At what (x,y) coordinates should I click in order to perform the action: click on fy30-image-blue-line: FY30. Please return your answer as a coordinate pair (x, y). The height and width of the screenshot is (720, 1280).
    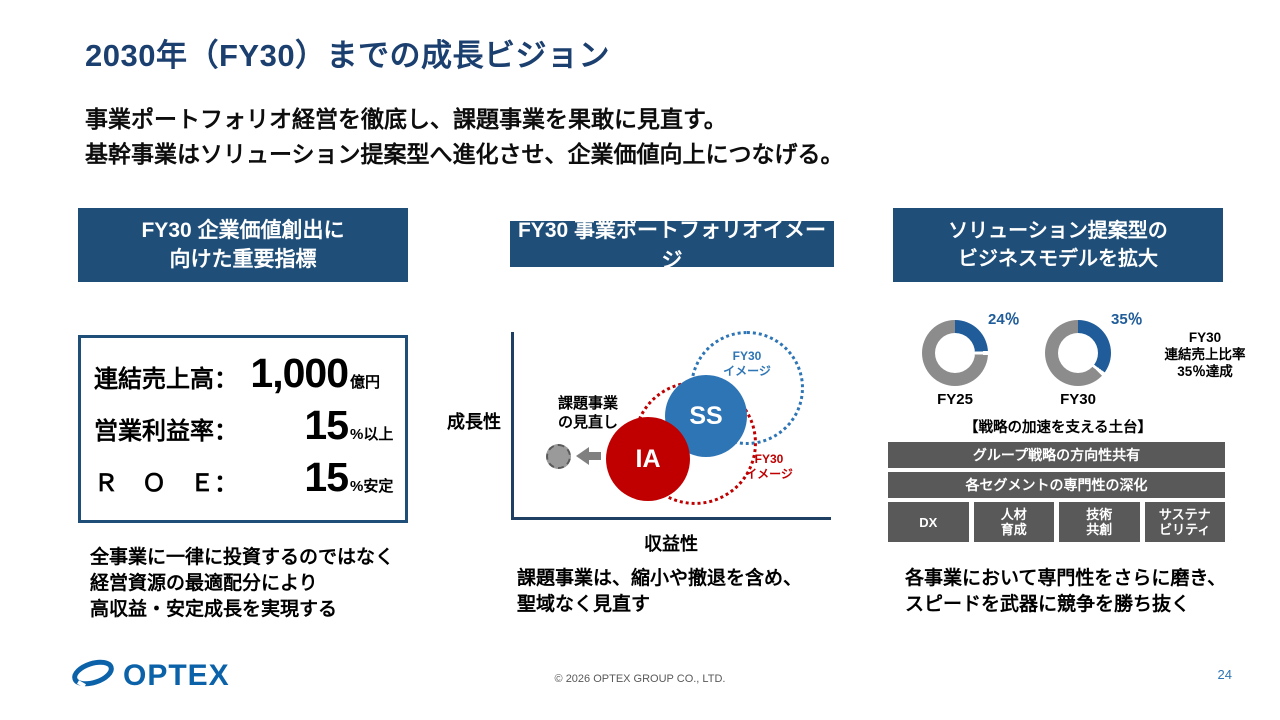
    Looking at the image, I should click on (747, 356).